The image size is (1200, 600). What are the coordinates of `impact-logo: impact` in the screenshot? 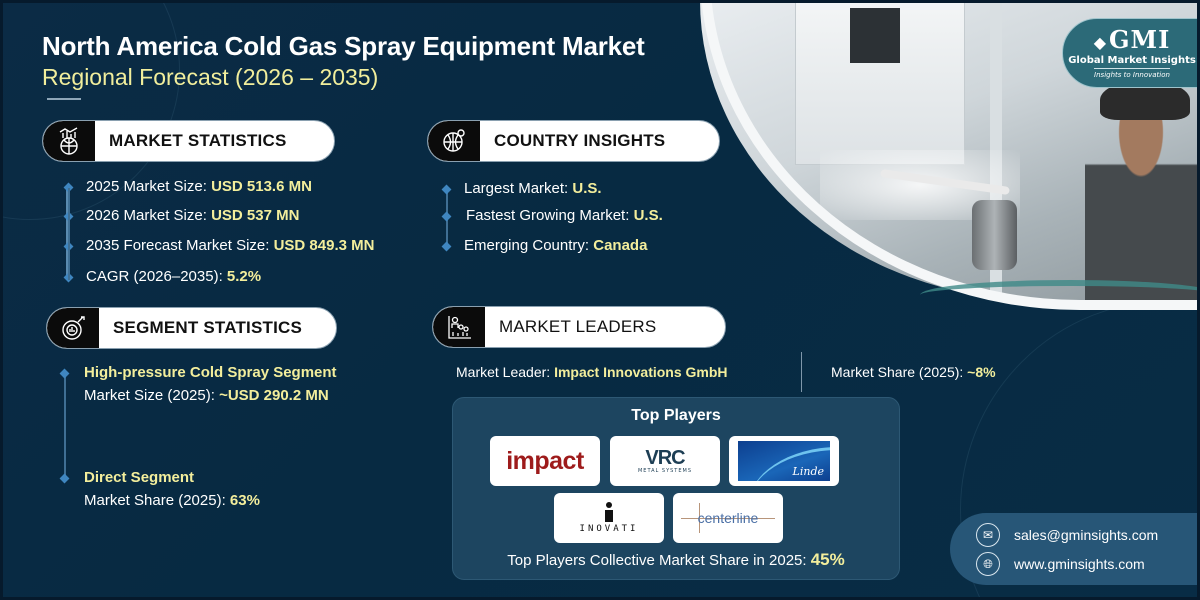 It's located at (545, 461).